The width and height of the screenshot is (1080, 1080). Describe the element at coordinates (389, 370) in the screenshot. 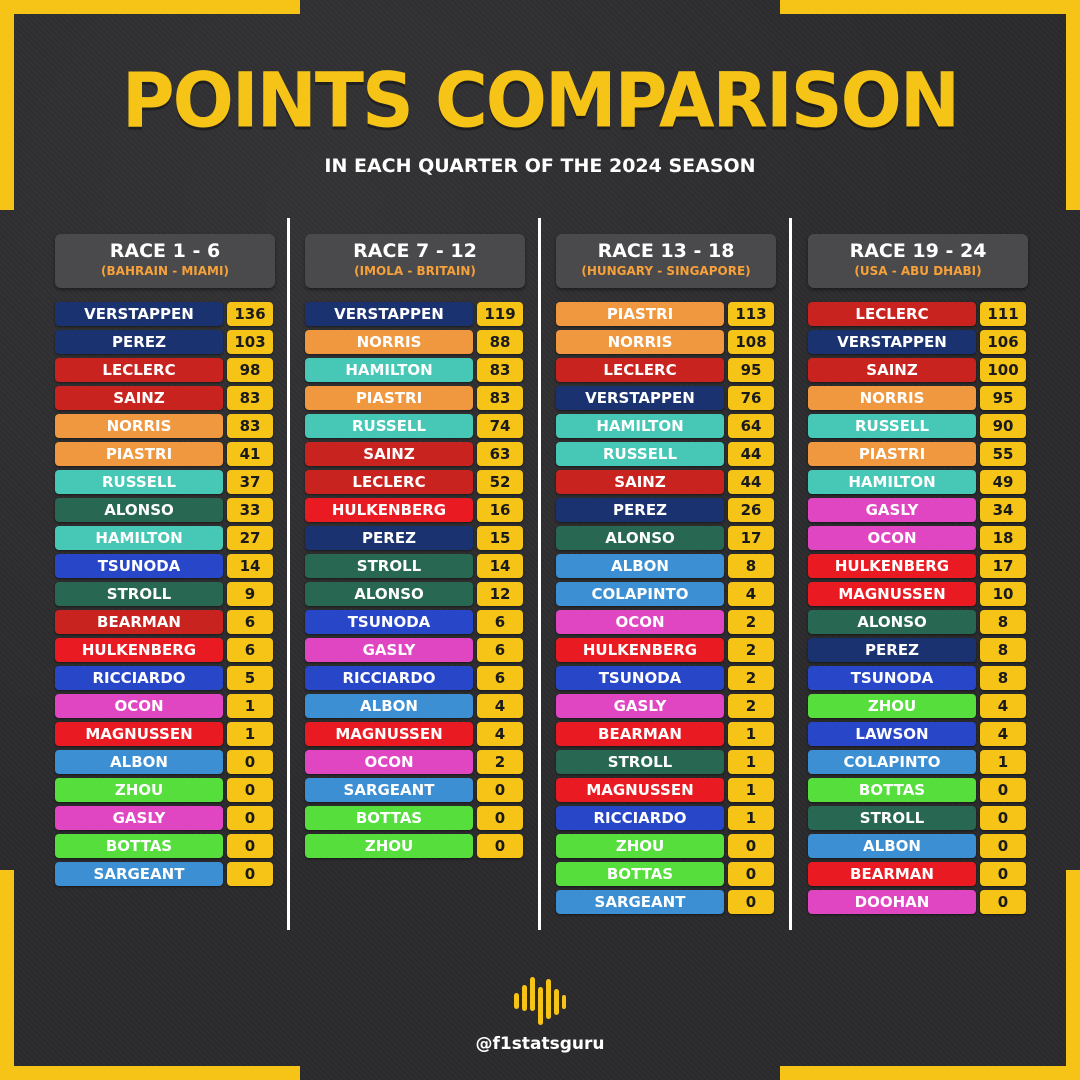

I see `driver-name: HAMILTON` at that location.